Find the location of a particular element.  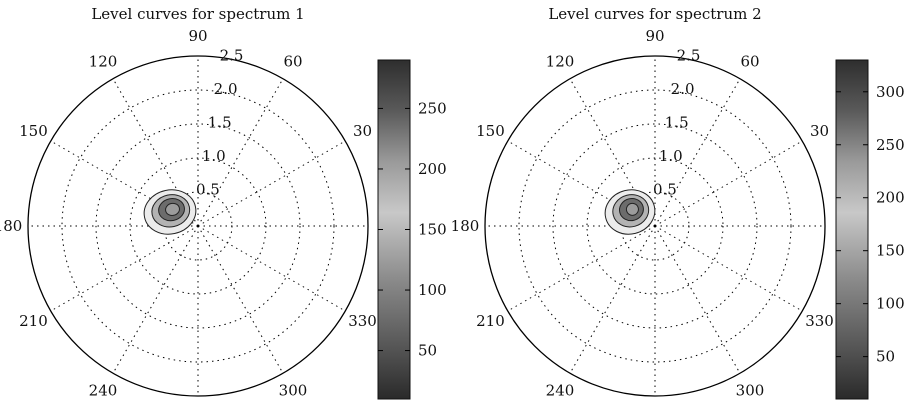

colorbar-ticks-1: 50 100 150 200 250 is located at coordinates (412, 229).